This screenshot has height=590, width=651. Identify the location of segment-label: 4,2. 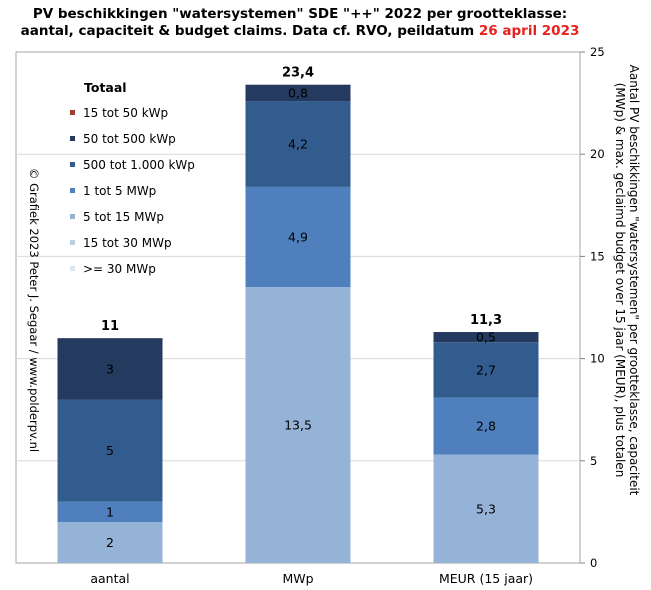
(298, 143).